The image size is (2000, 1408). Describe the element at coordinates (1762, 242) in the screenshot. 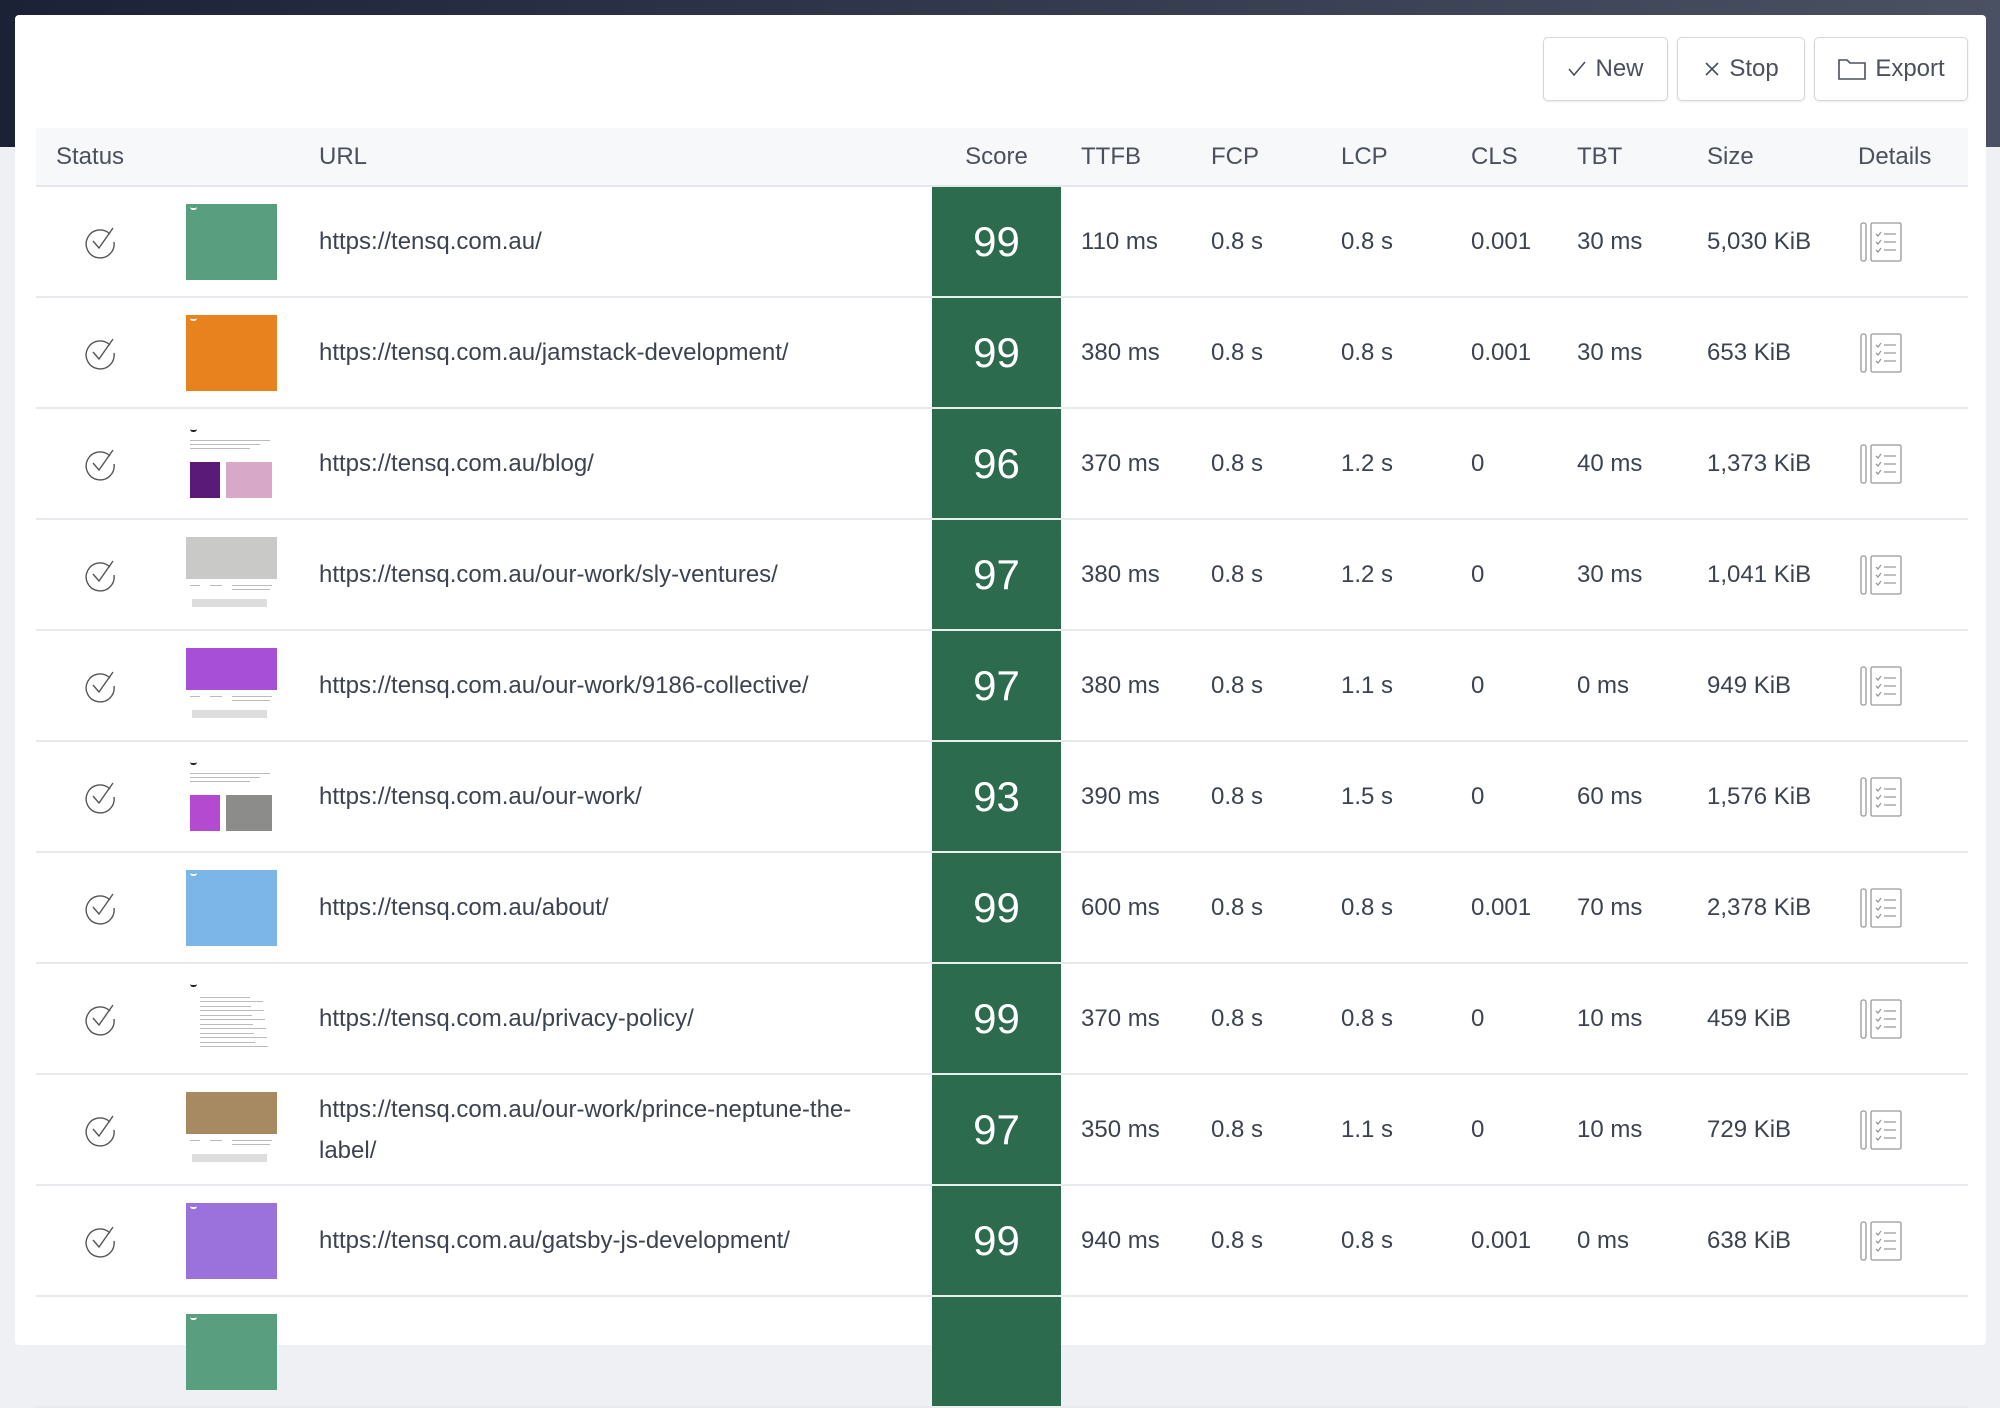

I see `size-cell: 5,030 KiB` at that location.